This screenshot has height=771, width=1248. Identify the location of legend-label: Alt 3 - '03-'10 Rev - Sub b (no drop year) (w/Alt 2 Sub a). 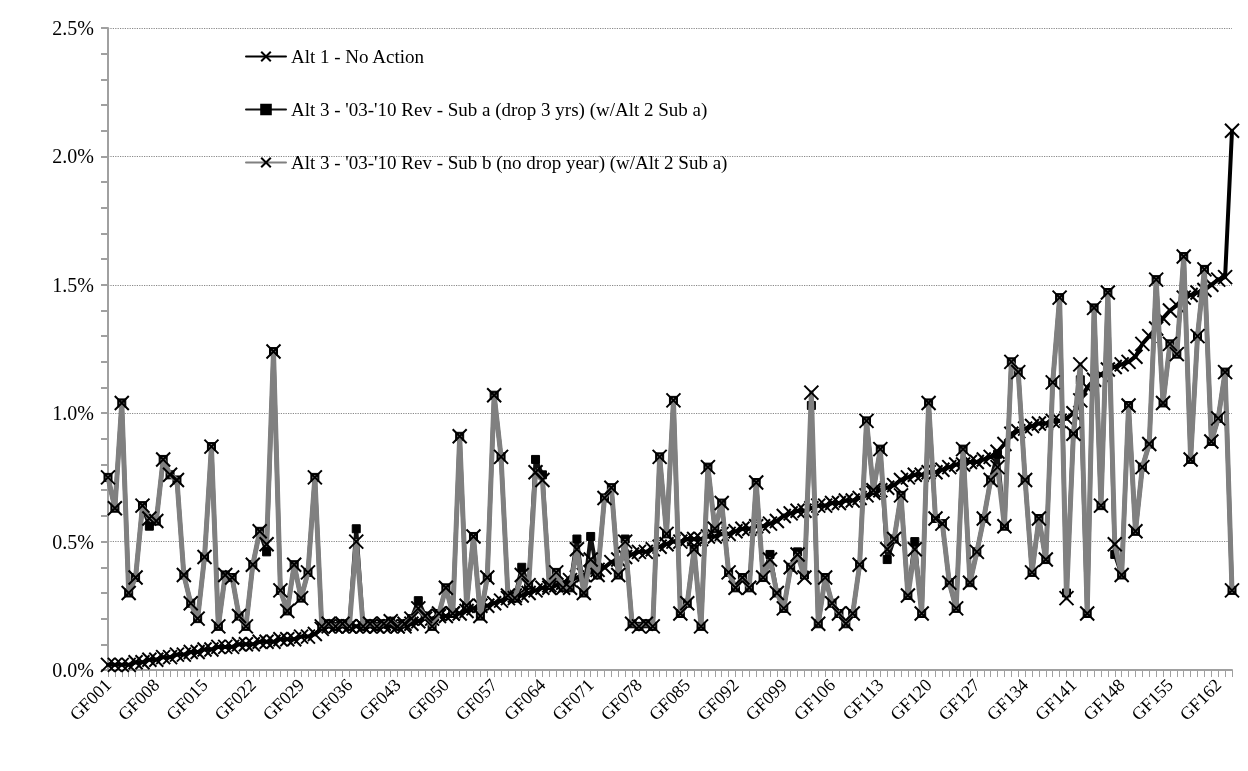
(509, 163).